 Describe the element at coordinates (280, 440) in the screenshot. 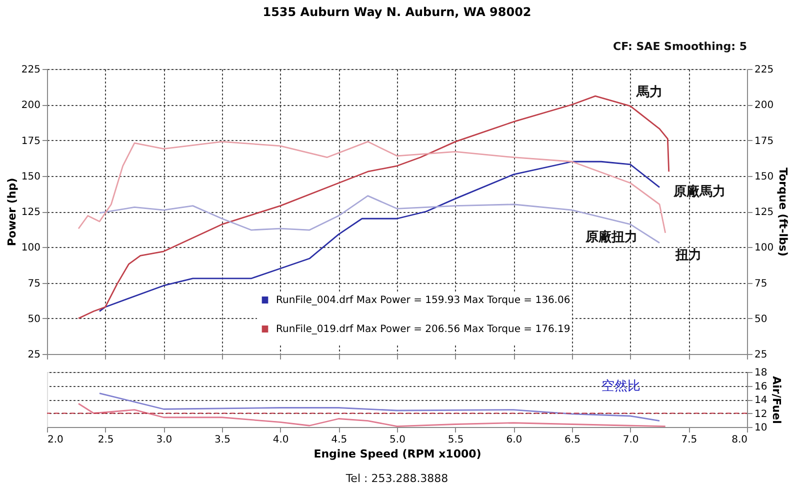

I see `x-tick-label: 4.0` at that location.